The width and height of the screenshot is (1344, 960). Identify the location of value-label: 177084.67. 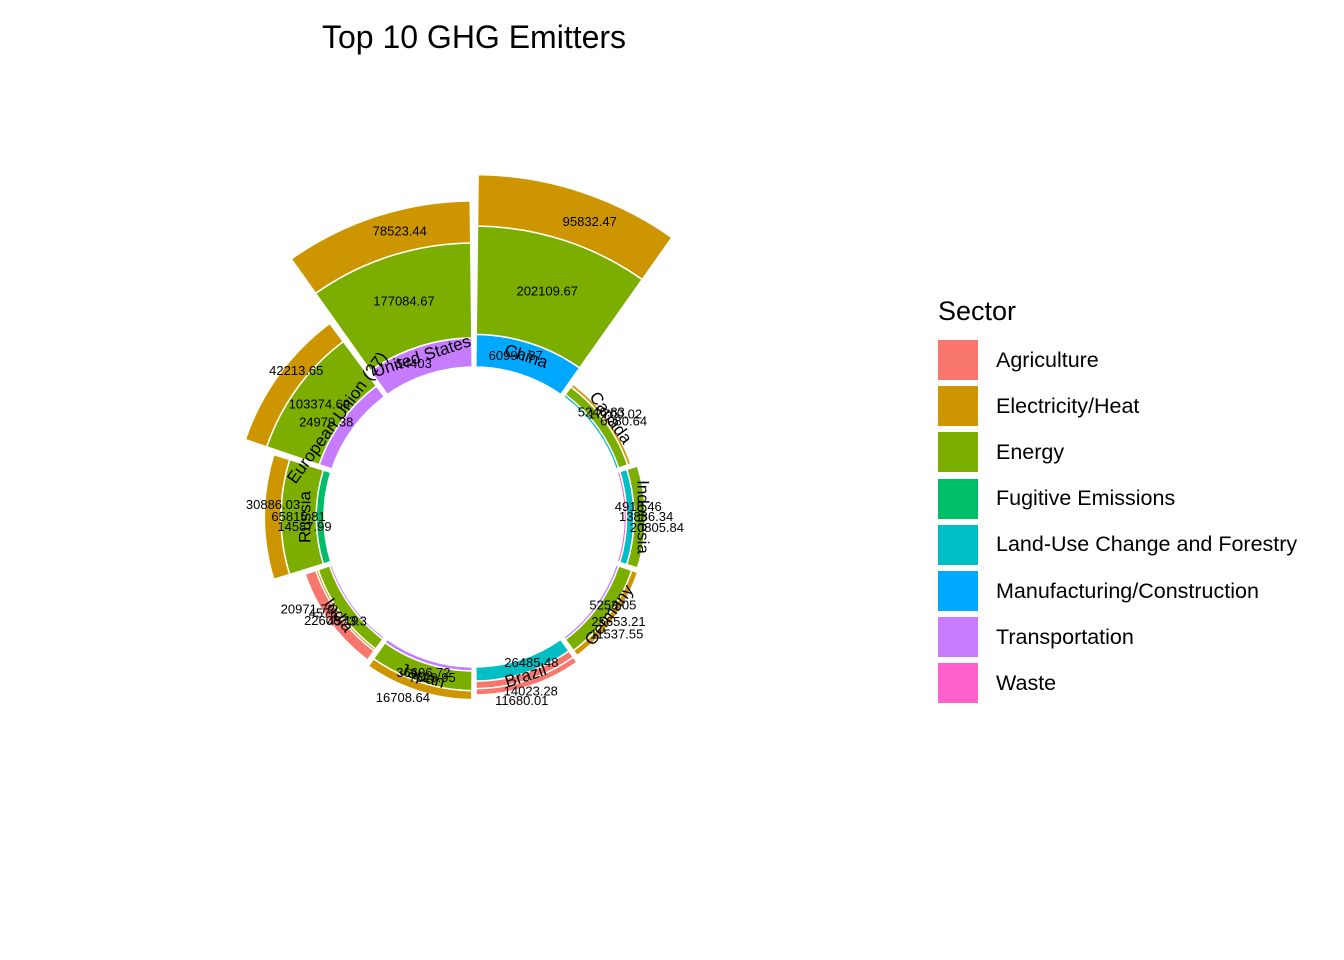
(403, 301).